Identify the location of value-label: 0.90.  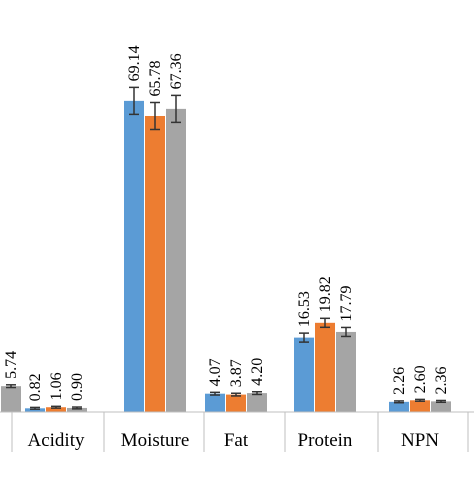
(77, 387).